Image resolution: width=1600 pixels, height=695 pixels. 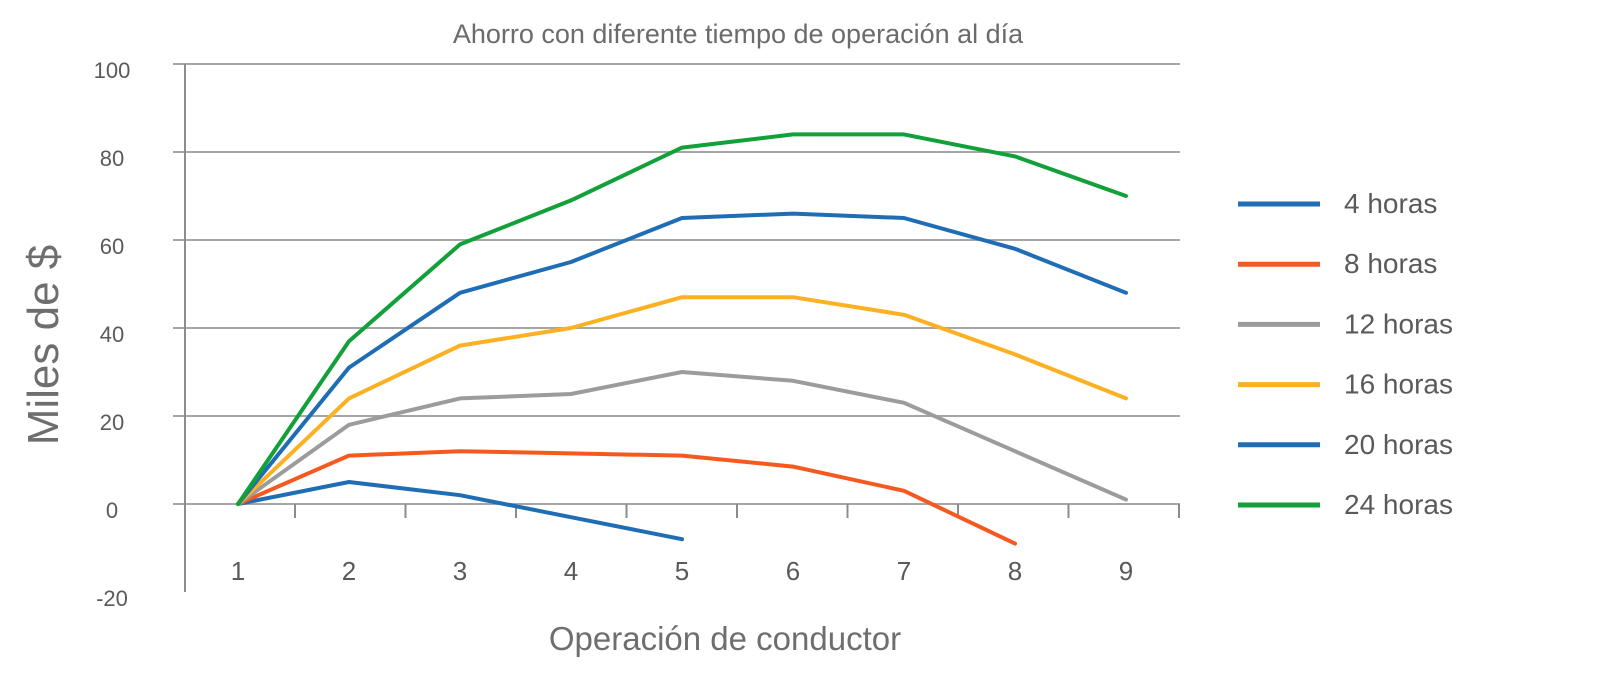 What do you see at coordinates (1126, 571) in the screenshot?
I see `x-tick-label: 9` at bounding box center [1126, 571].